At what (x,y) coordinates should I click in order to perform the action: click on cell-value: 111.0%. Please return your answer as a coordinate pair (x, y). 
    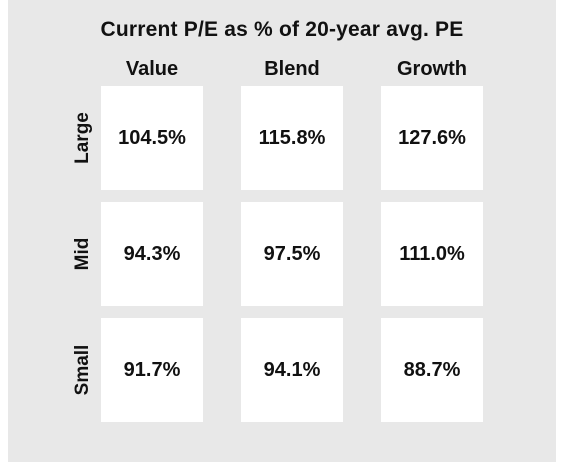
    Looking at the image, I should click on (432, 253).